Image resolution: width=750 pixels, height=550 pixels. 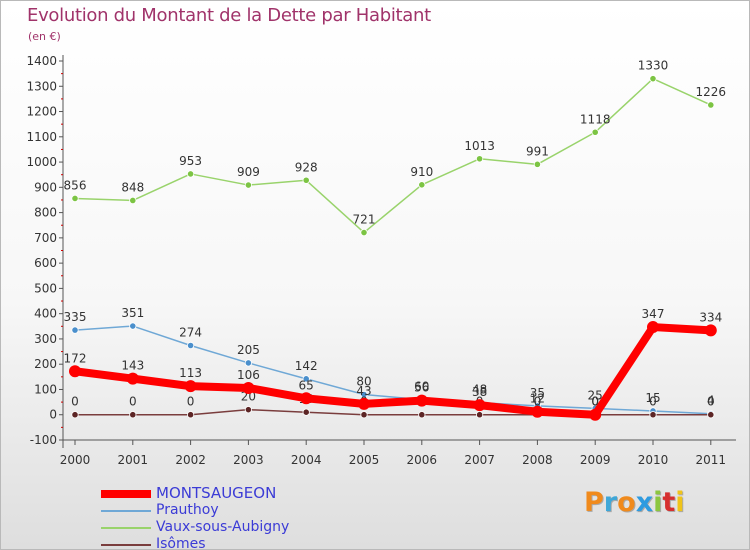 What do you see at coordinates (132, 313) in the screenshot?
I see `data-label: 351` at bounding box center [132, 313].